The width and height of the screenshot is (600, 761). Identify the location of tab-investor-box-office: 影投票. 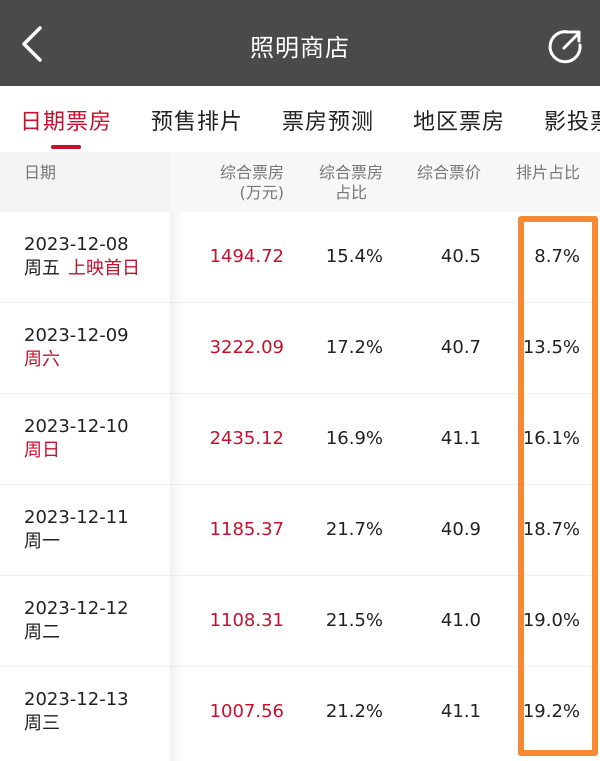
(572, 122).